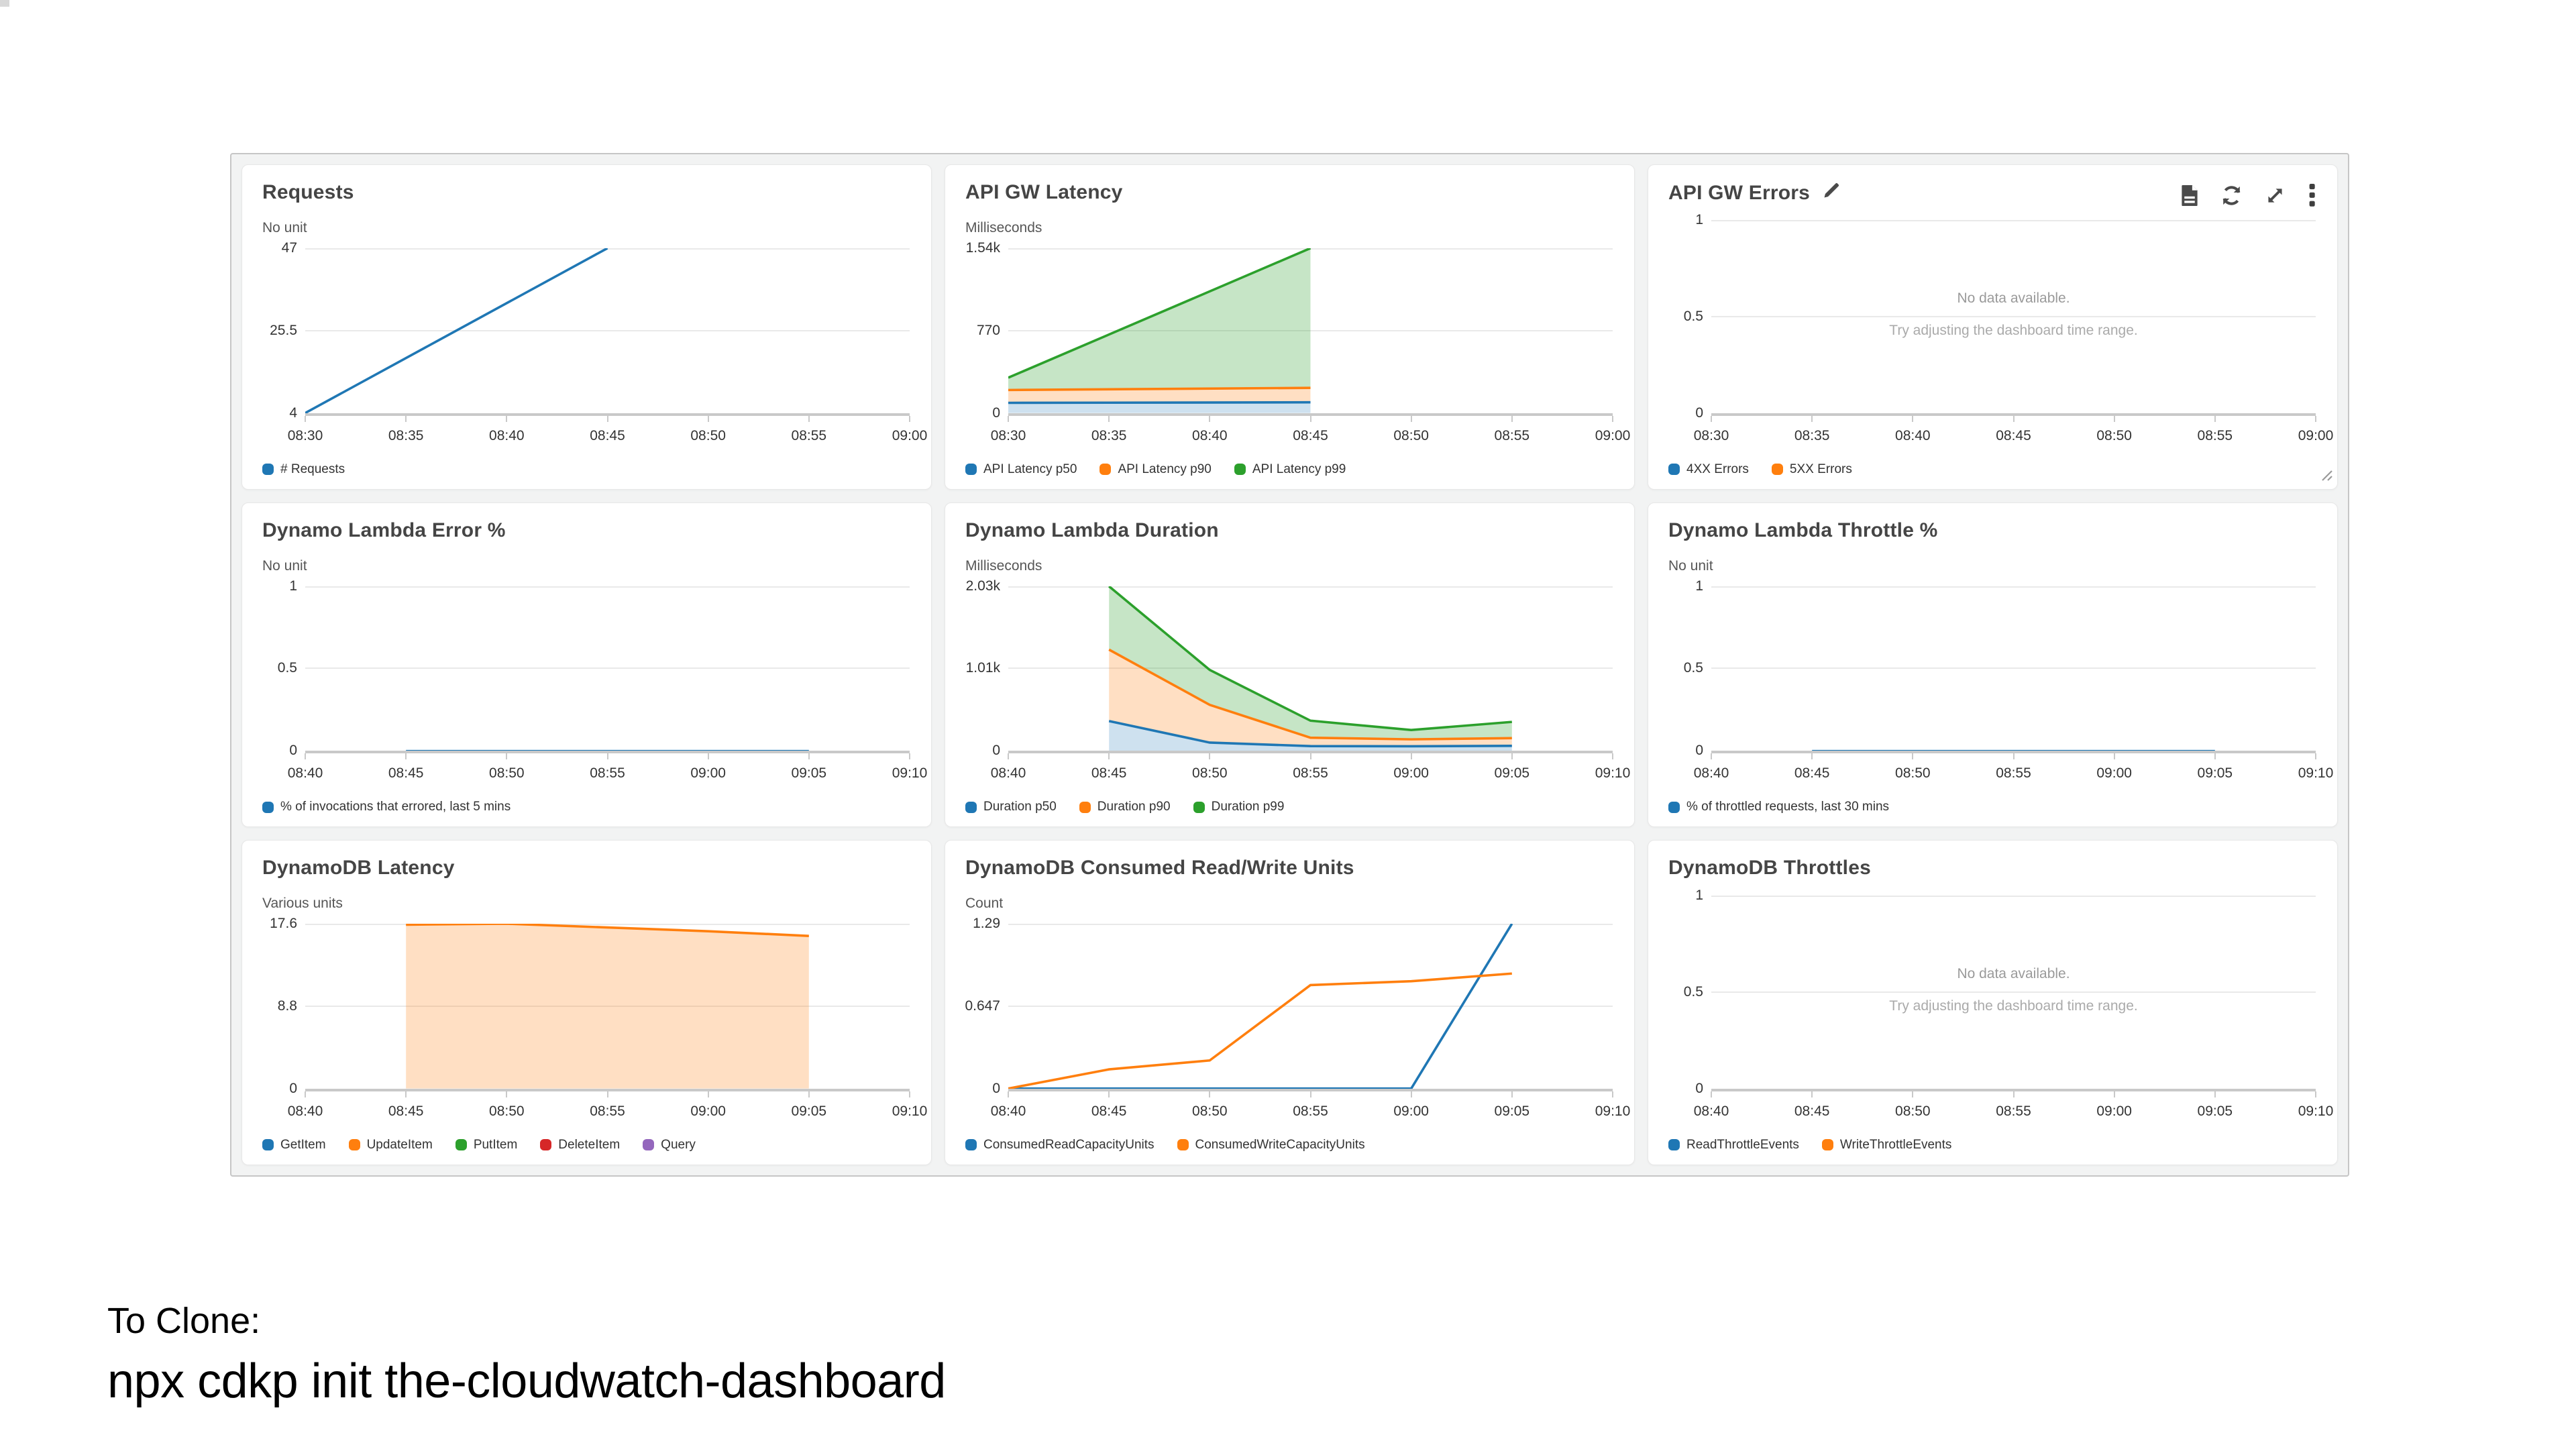 This screenshot has height=1449, width=2576. I want to click on legend-item: Duration p50, so click(1011, 807).